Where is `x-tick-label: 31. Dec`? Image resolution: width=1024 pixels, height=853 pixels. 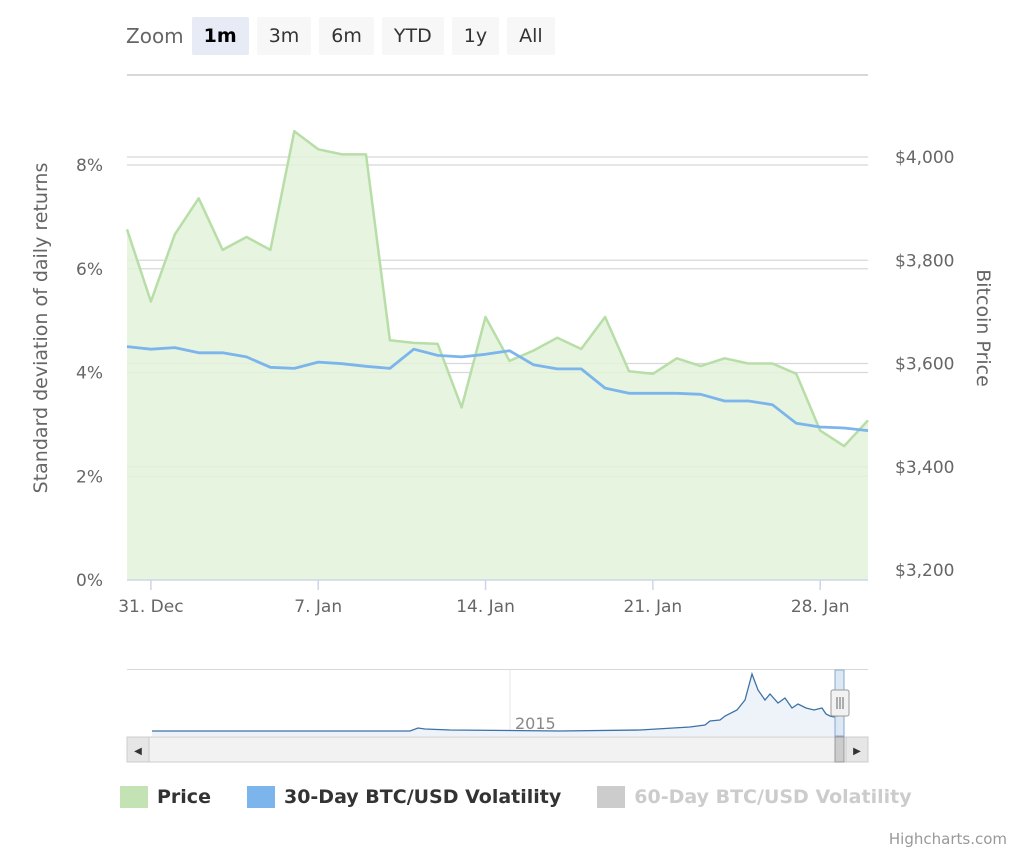 x-tick-label: 31. Dec is located at coordinates (150, 607).